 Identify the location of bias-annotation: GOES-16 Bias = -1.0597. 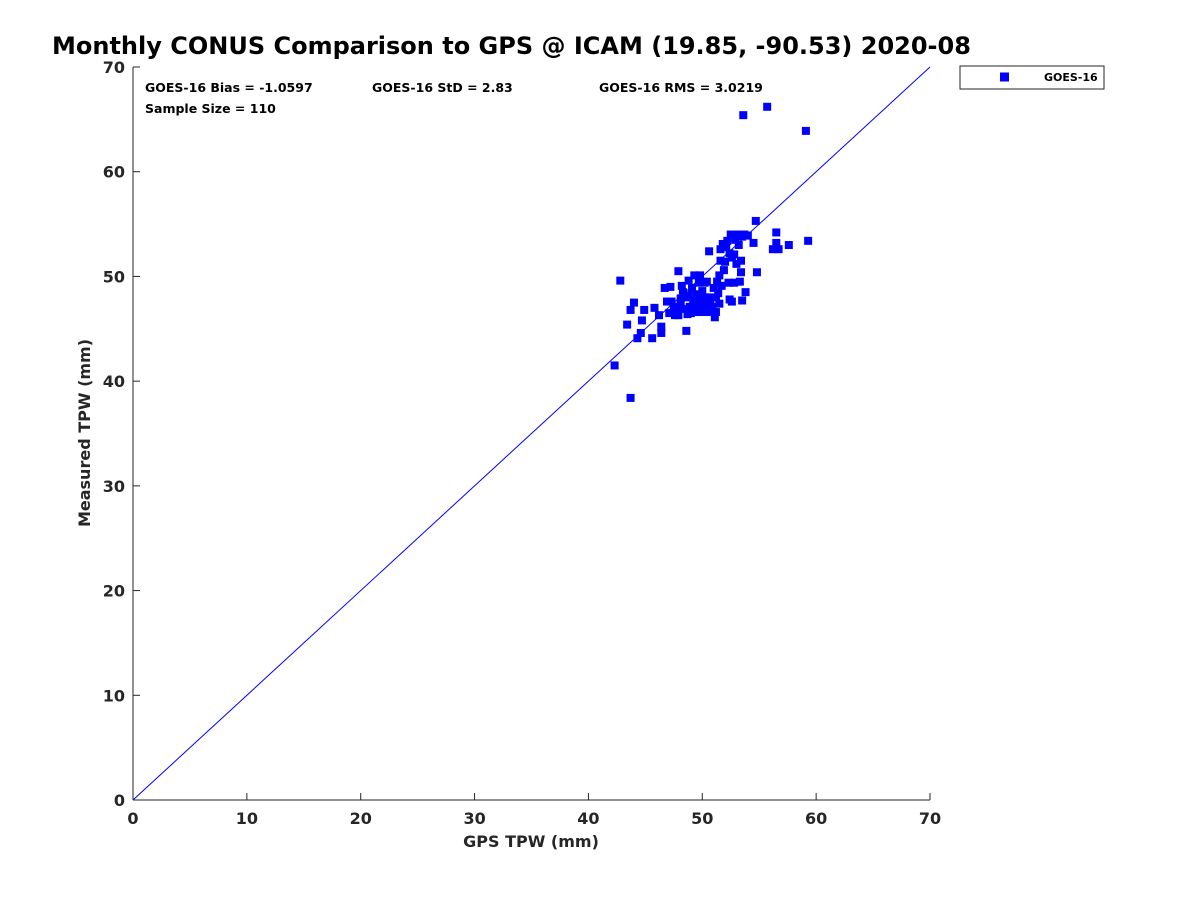
(229, 87).